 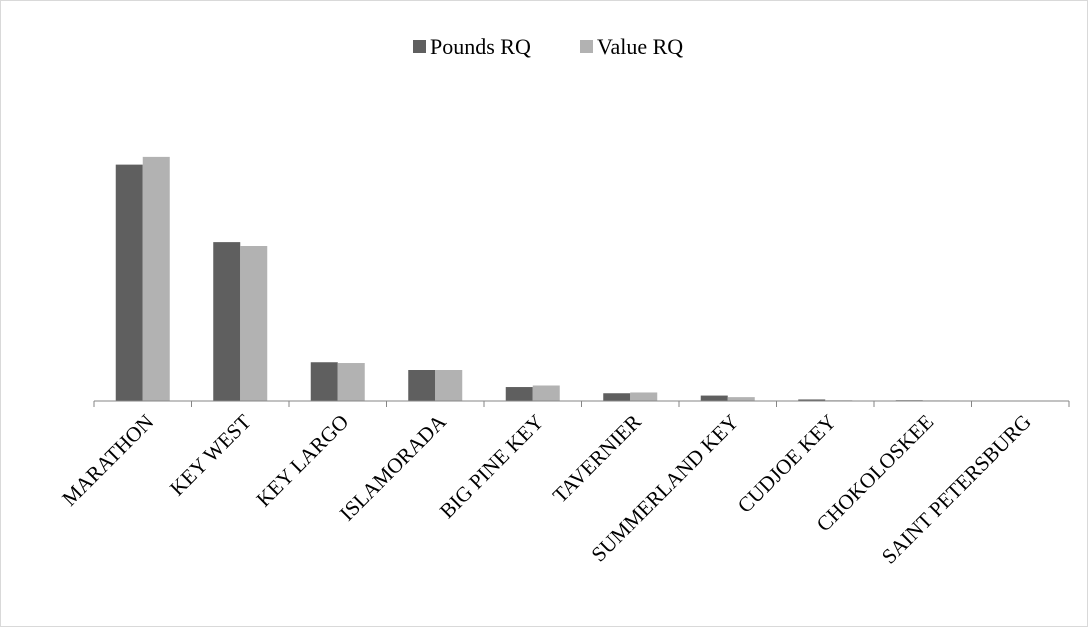 I want to click on legend: Pounds RQ Value RQ, so click(x=548, y=46).